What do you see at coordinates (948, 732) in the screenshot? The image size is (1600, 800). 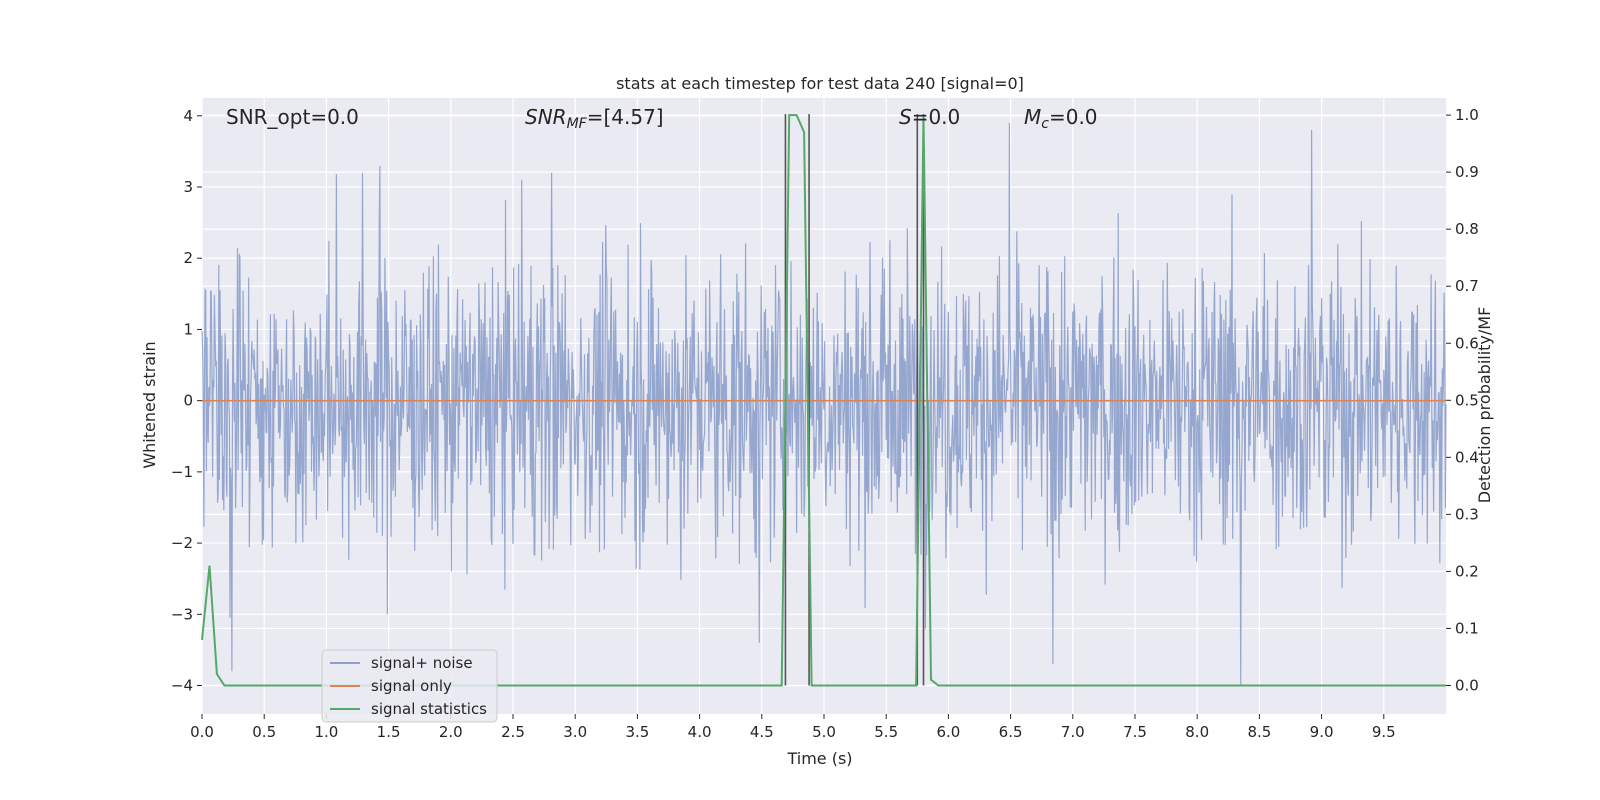 I see `x-tick-label: 6.0` at bounding box center [948, 732].